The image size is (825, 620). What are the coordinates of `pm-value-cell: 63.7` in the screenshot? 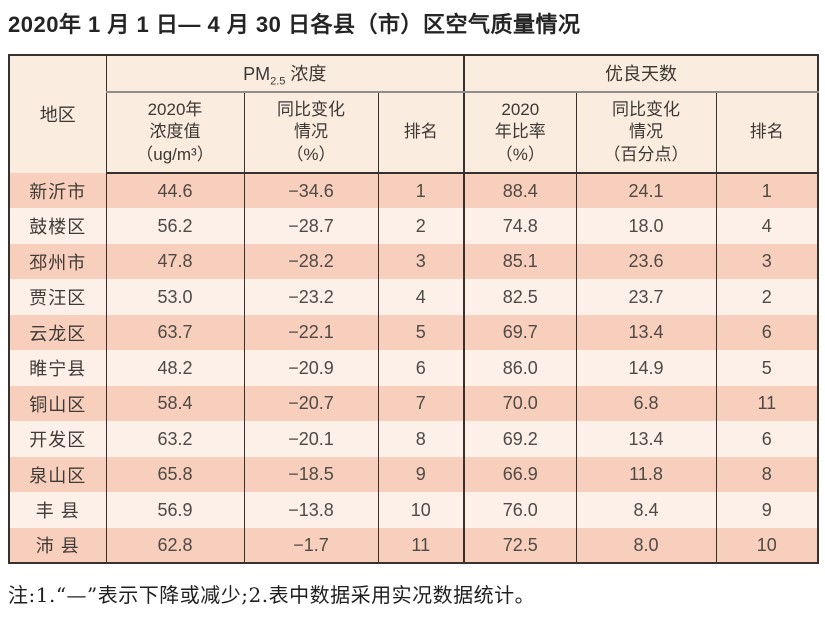 It's located at (174, 332).